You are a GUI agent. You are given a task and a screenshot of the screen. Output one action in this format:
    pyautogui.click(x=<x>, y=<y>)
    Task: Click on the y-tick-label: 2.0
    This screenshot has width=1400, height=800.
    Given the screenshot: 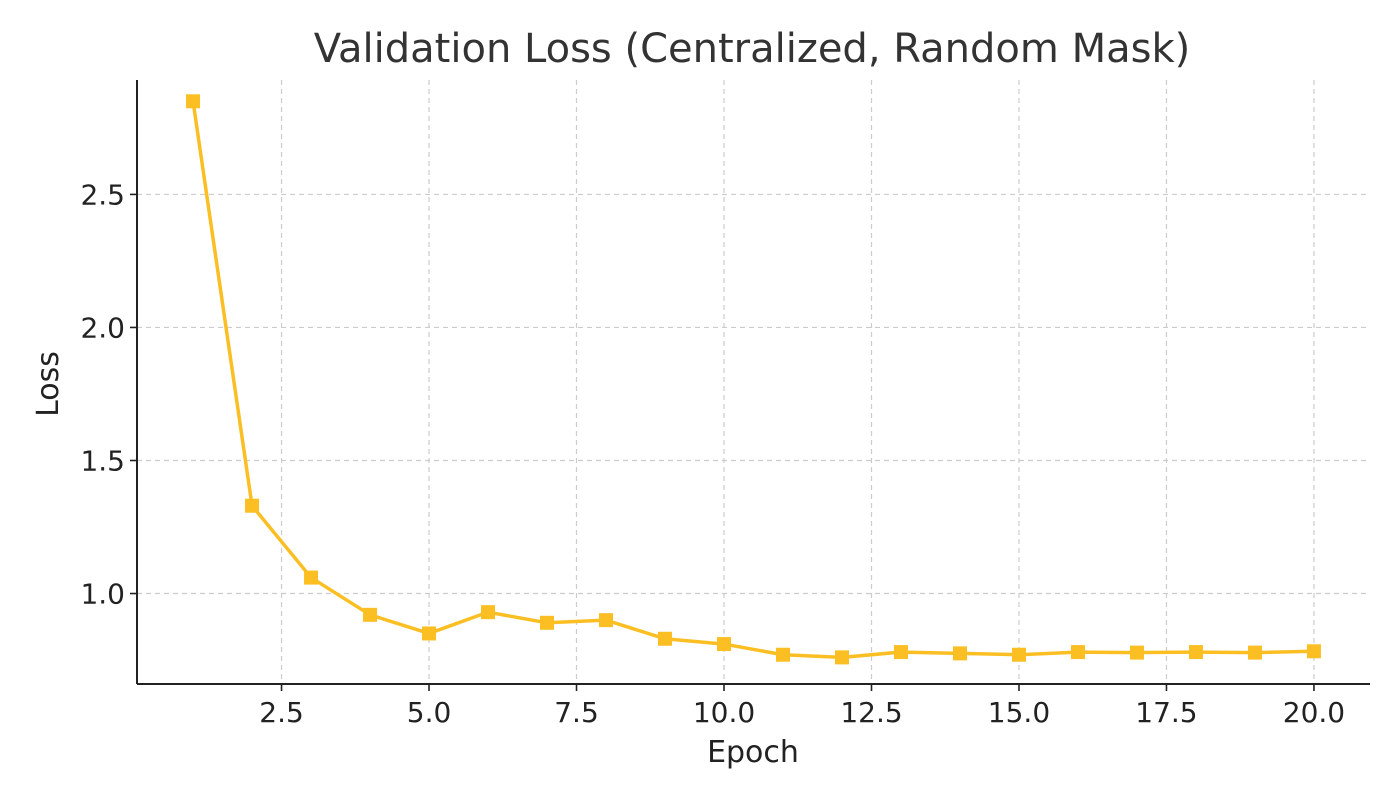 What is the action you would take?
    pyautogui.click(x=102, y=327)
    